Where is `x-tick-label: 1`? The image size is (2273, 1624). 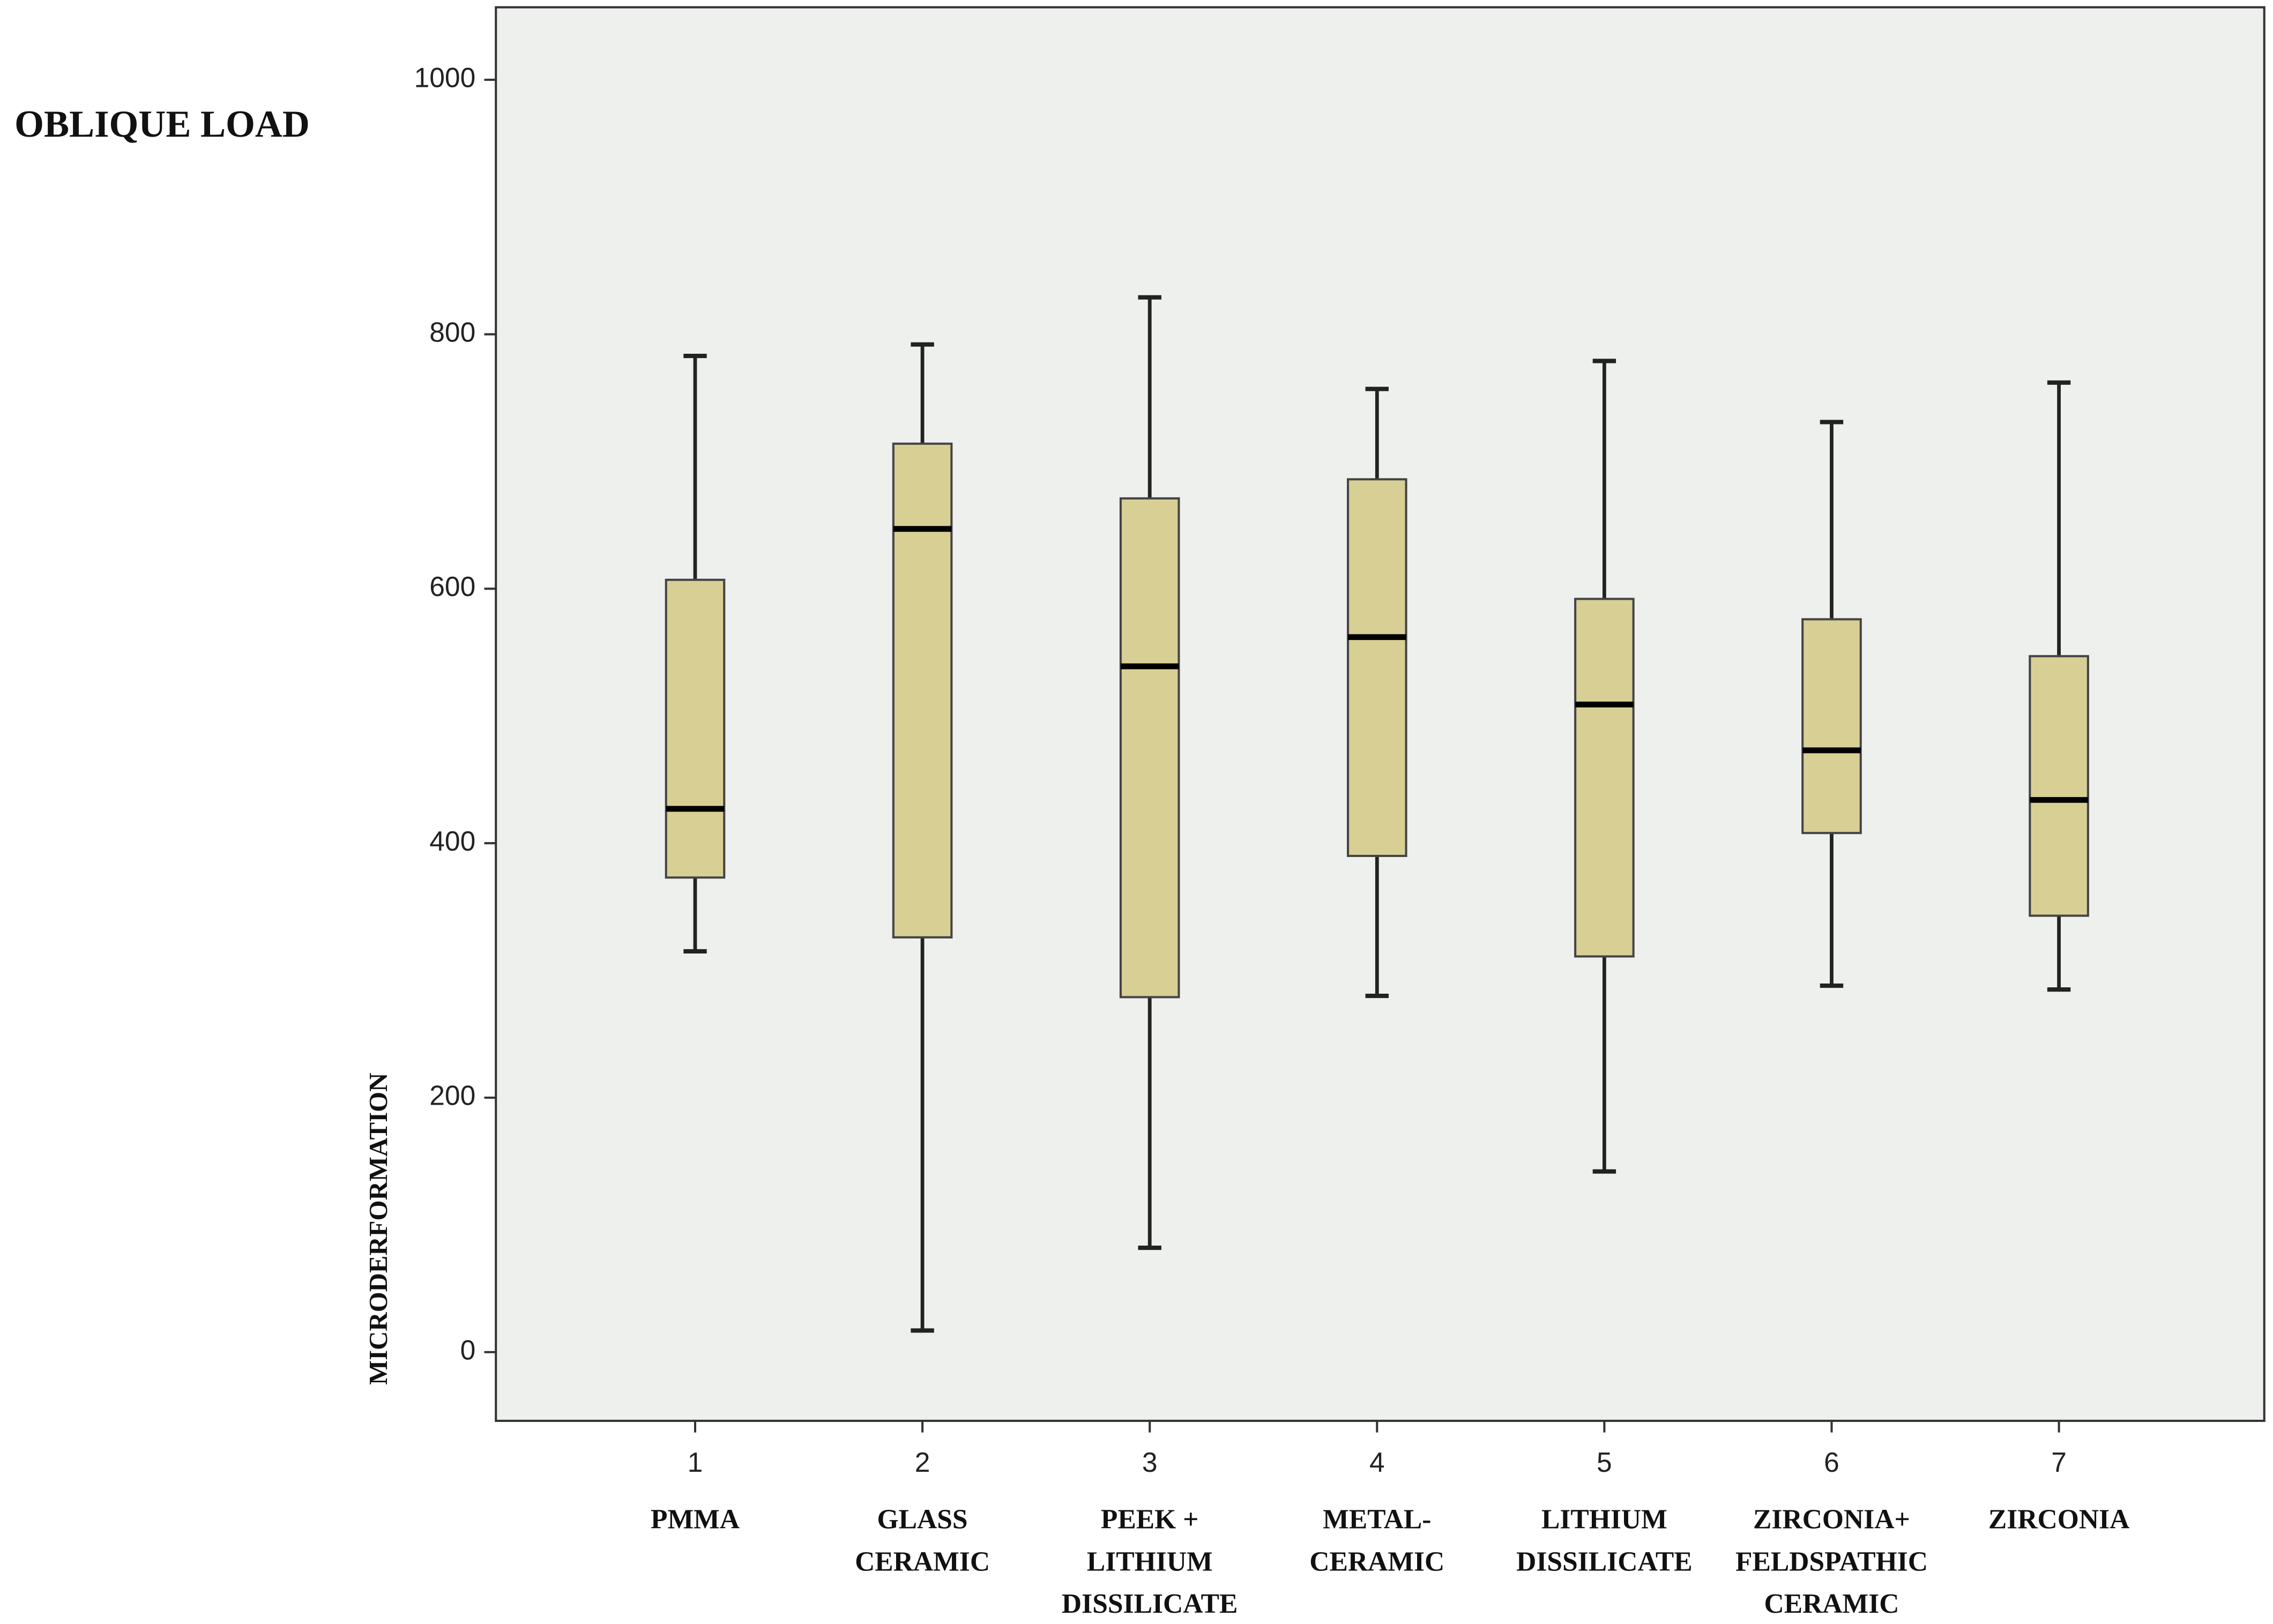
x-tick-label: 1 is located at coordinates (696, 1462).